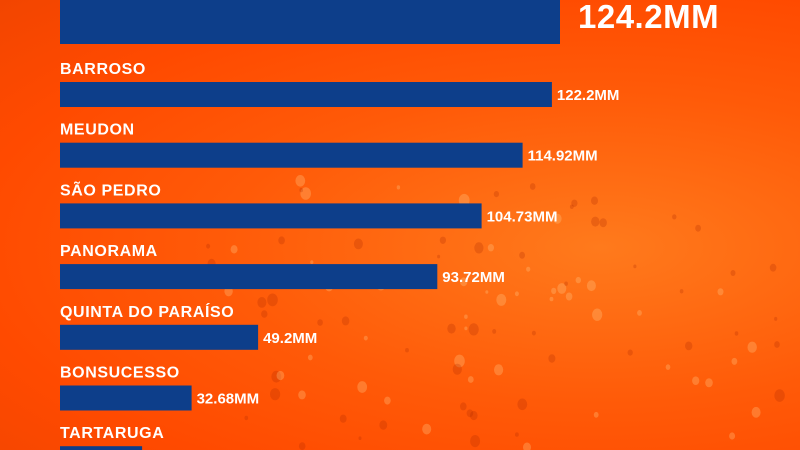  I want to click on value-label: 93.72MM, so click(473, 277).